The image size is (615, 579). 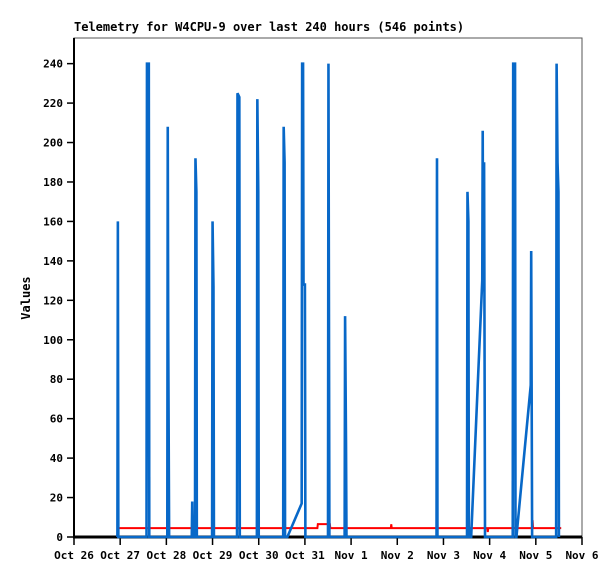 I want to click on y-tick-label: 40, so click(x=56, y=458).